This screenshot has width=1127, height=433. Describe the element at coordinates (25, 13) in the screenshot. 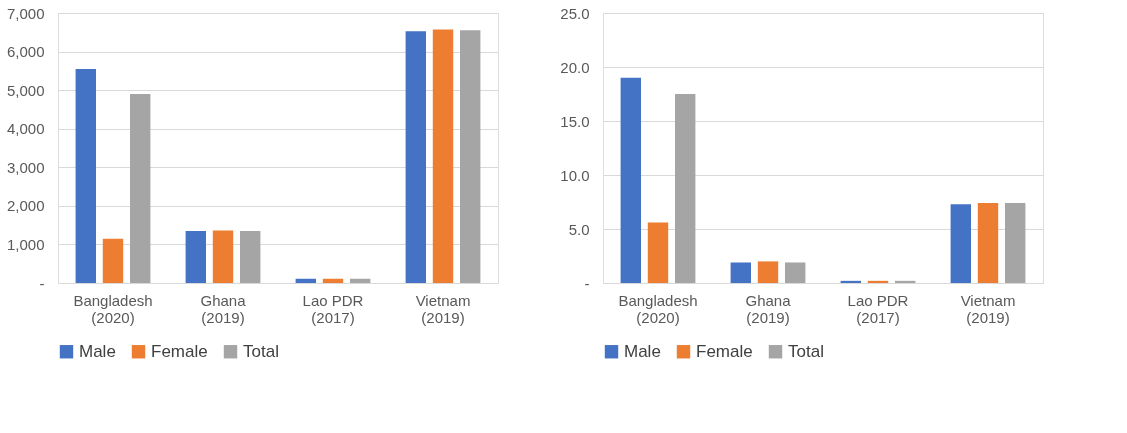

I see `y-tick-label: 7,000` at that location.